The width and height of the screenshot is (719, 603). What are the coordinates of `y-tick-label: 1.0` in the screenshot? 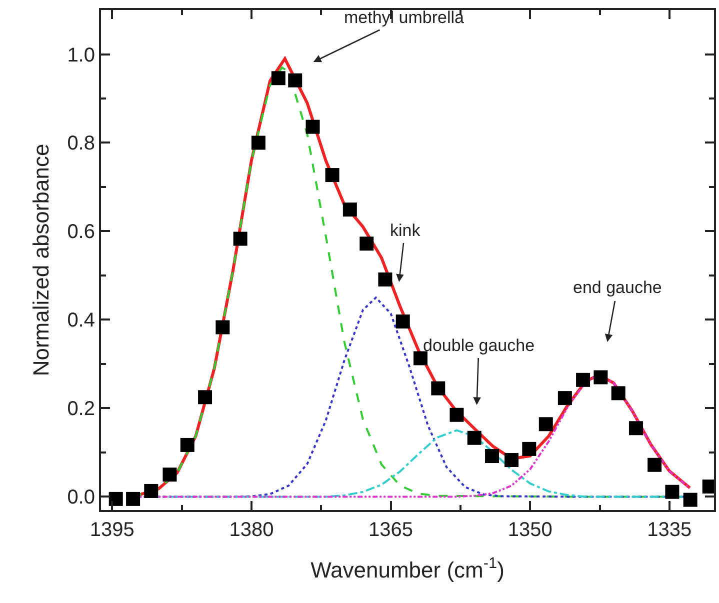 It's located at (81, 55).